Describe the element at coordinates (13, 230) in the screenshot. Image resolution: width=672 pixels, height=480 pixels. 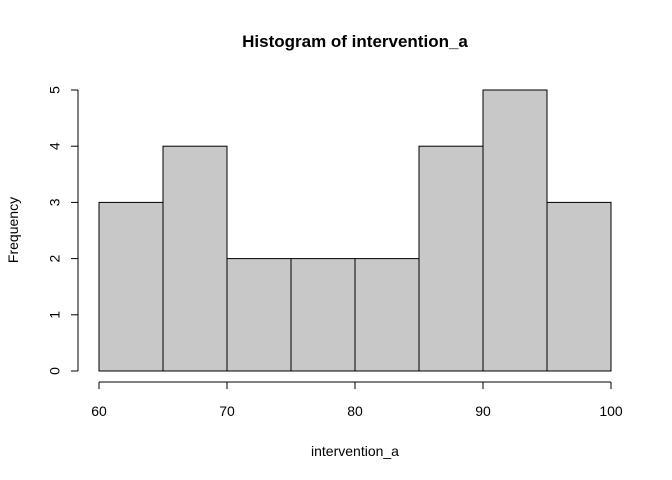
I see `y-axis-label: Frequency` at that location.